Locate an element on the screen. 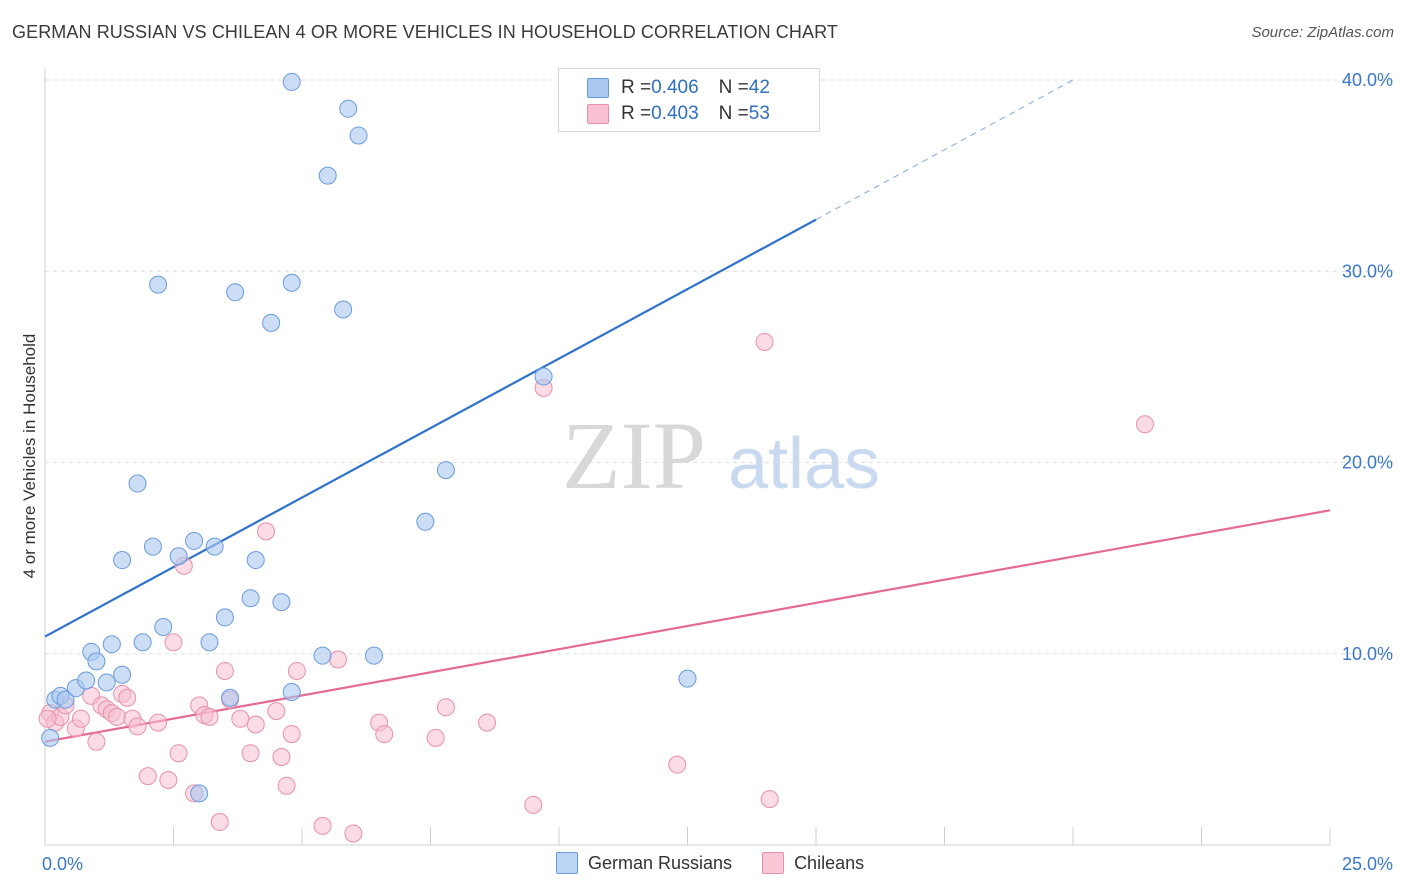 This screenshot has width=1406, height=892. legend-row-chileans: R = 0.403 N = 53 is located at coordinates (678, 114).